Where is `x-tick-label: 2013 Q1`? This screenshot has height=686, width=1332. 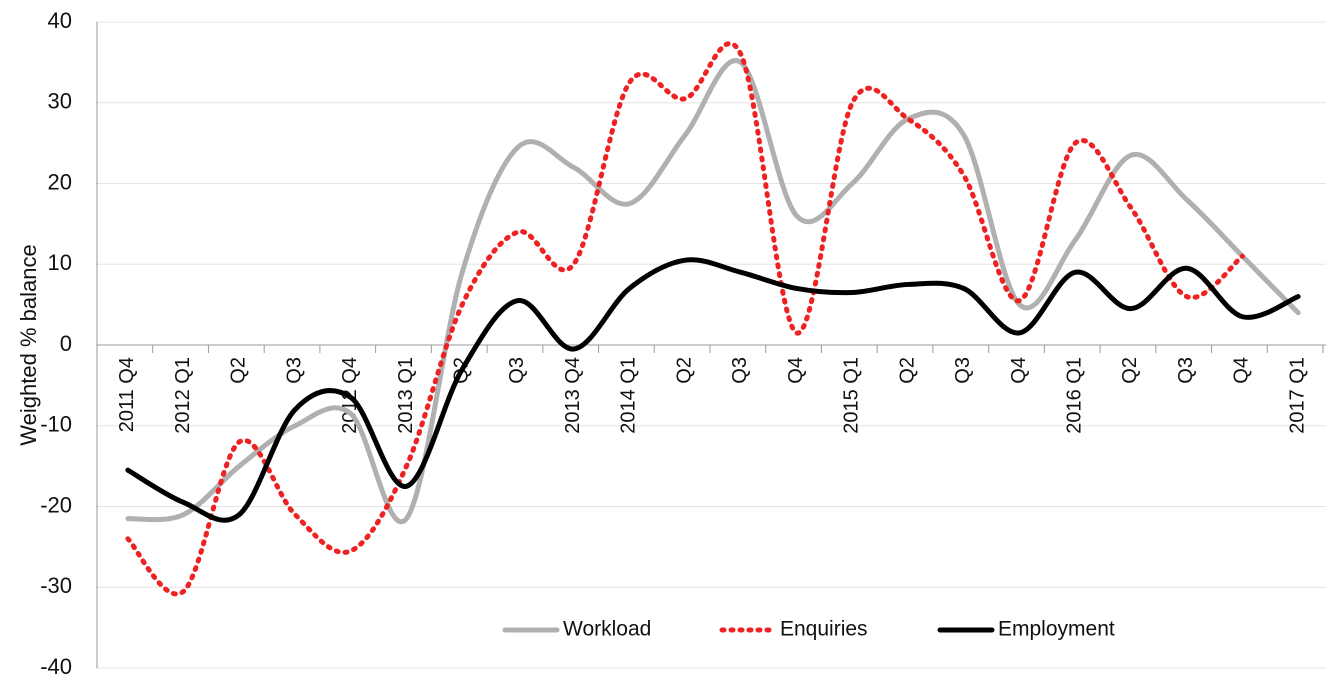
x-tick-label: 2013 Q1 is located at coordinates (406, 395).